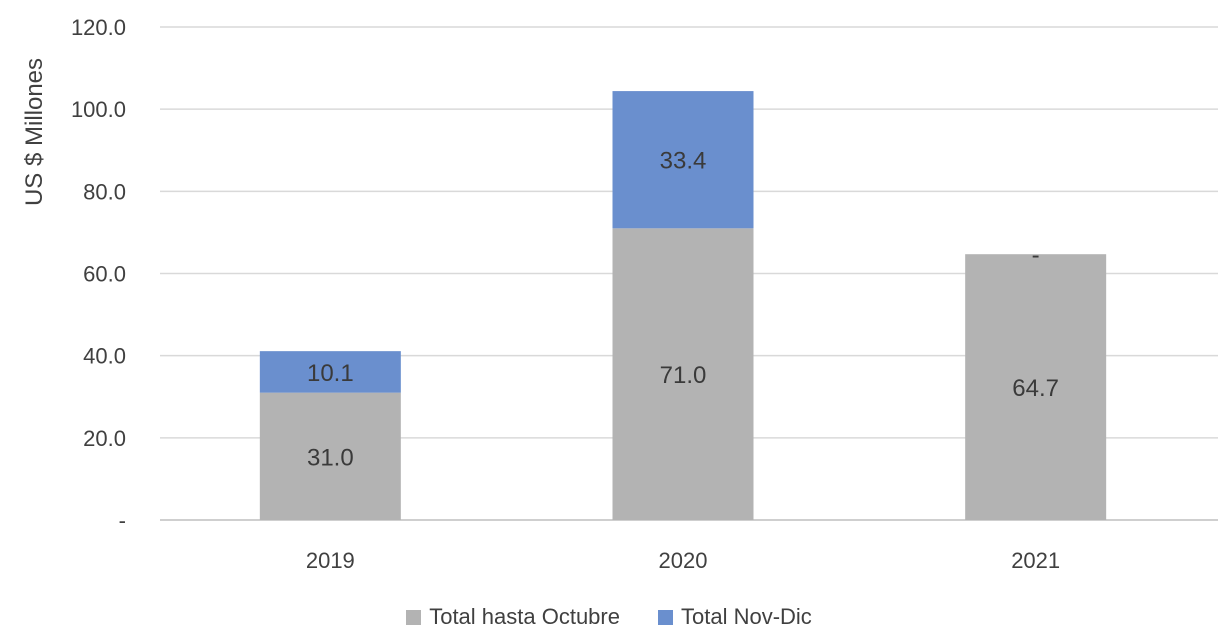 The width and height of the screenshot is (1218, 637). What do you see at coordinates (524, 616) in the screenshot?
I see `legend-label: Total hasta Octubre` at bounding box center [524, 616].